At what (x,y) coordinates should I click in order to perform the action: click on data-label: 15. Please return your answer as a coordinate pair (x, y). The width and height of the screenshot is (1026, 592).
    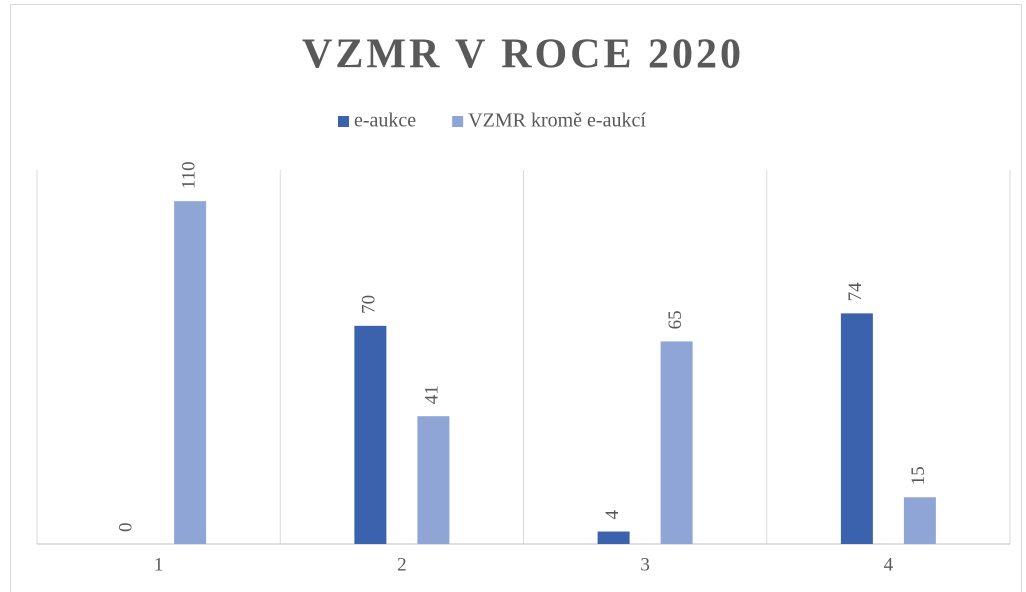
    Looking at the image, I should click on (918, 475).